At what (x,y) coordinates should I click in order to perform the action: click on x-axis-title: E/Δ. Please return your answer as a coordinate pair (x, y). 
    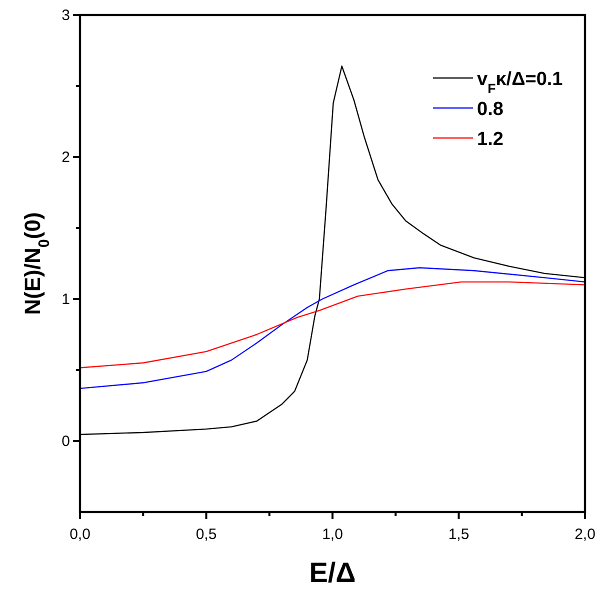
    Looking at the image, I should click on (332, 572).